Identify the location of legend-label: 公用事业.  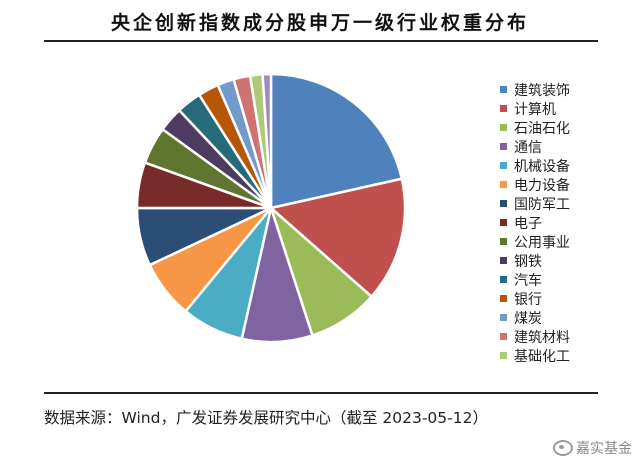
(542, 242).